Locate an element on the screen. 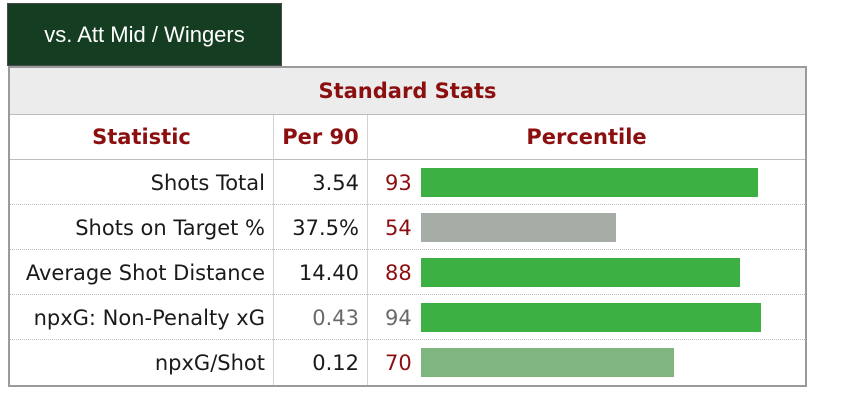  percentile-value: 88 is located at coordinates (398, 272).